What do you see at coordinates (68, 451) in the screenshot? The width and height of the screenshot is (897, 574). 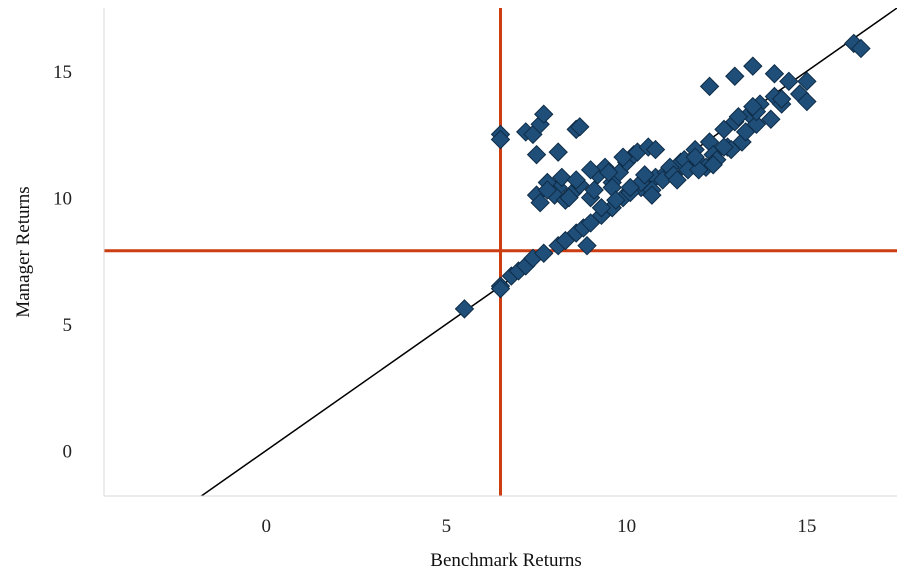 I see `y-tick-label: 0` at bounding box center [68, 451].